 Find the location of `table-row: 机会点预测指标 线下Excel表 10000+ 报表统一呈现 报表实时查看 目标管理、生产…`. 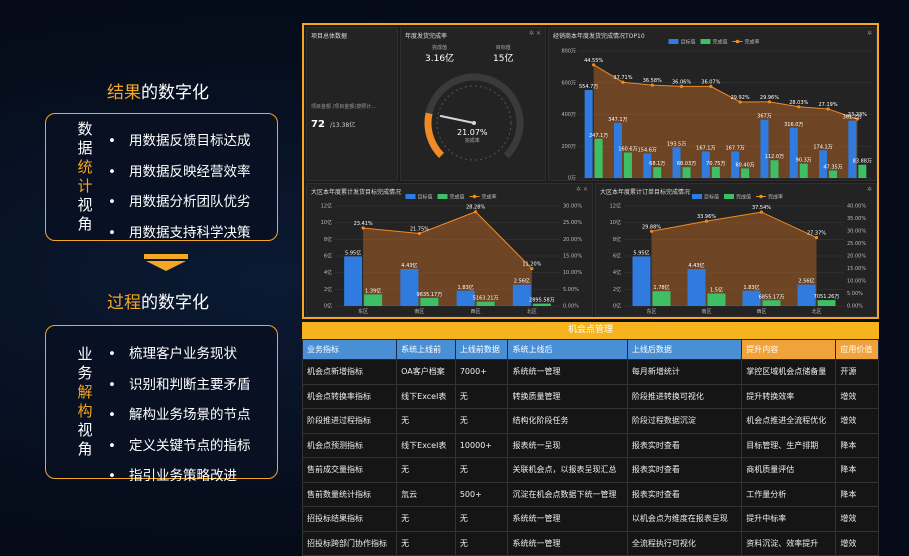

table-row: 机会点预测指标 线下Excel表 10000+ 报表统一呈现 报表实时查看 目标管理、生产… is located at coordinates (590, 445).